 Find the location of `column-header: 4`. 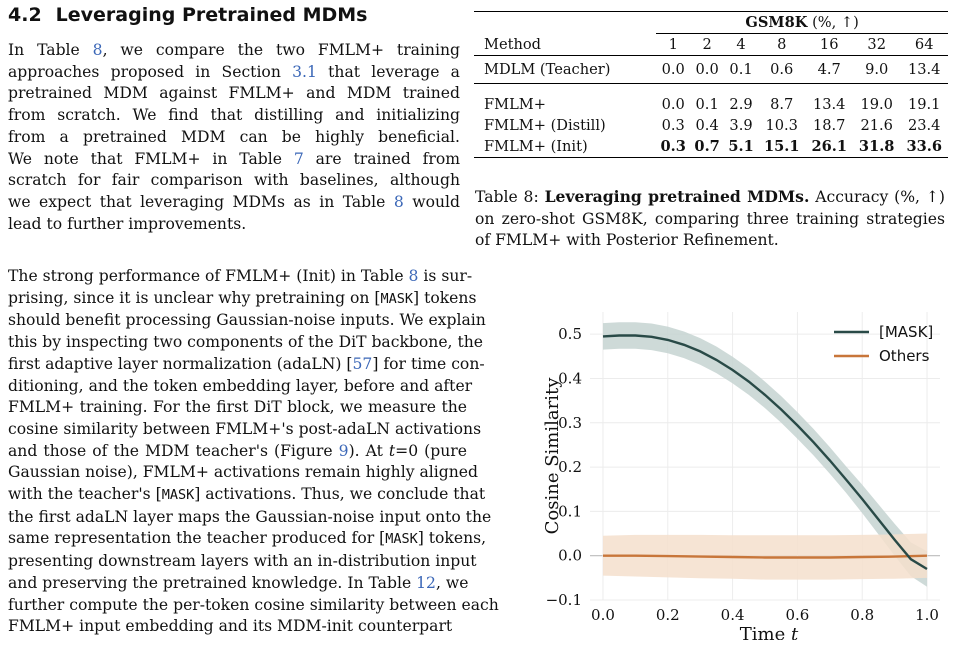

column-header: 4 is located at coordinates (741, 44).